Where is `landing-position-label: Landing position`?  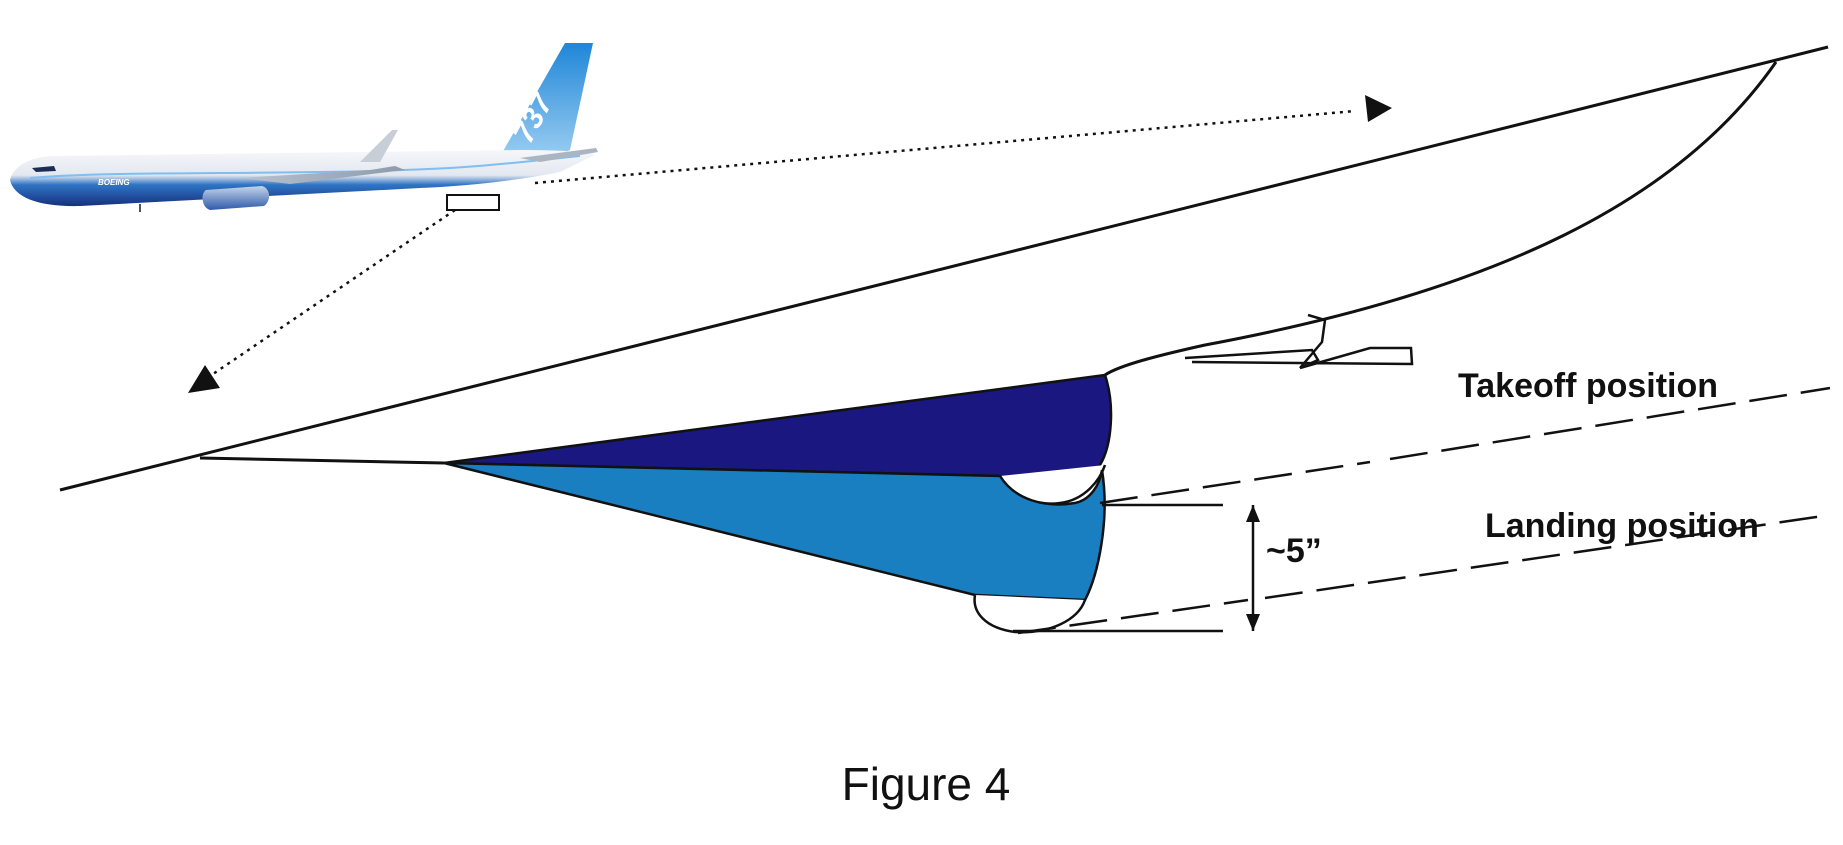
landing-position-label: Landing position is located at coordinates (1622, 526).